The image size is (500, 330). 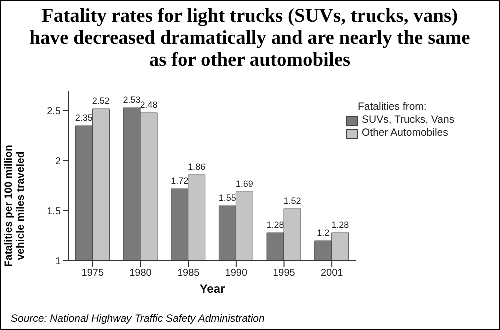 What do you see at coordinates (236, 274) in the screenshot?
I see `x-tick-label: 1990` at bounding box center [236, 274].